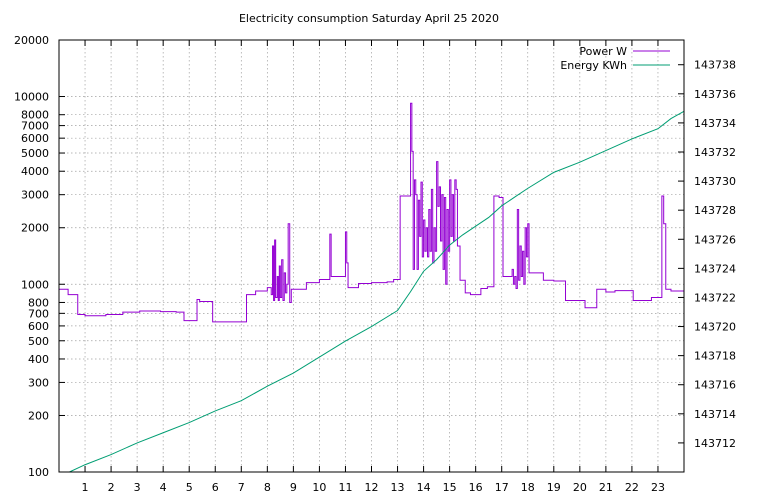 The width and height of the screenshot is (768, 500). What do you see at coordinates (38, 415) in the screenshot?
I see `y-tick-label: 200` at bounding box center [38, 415].